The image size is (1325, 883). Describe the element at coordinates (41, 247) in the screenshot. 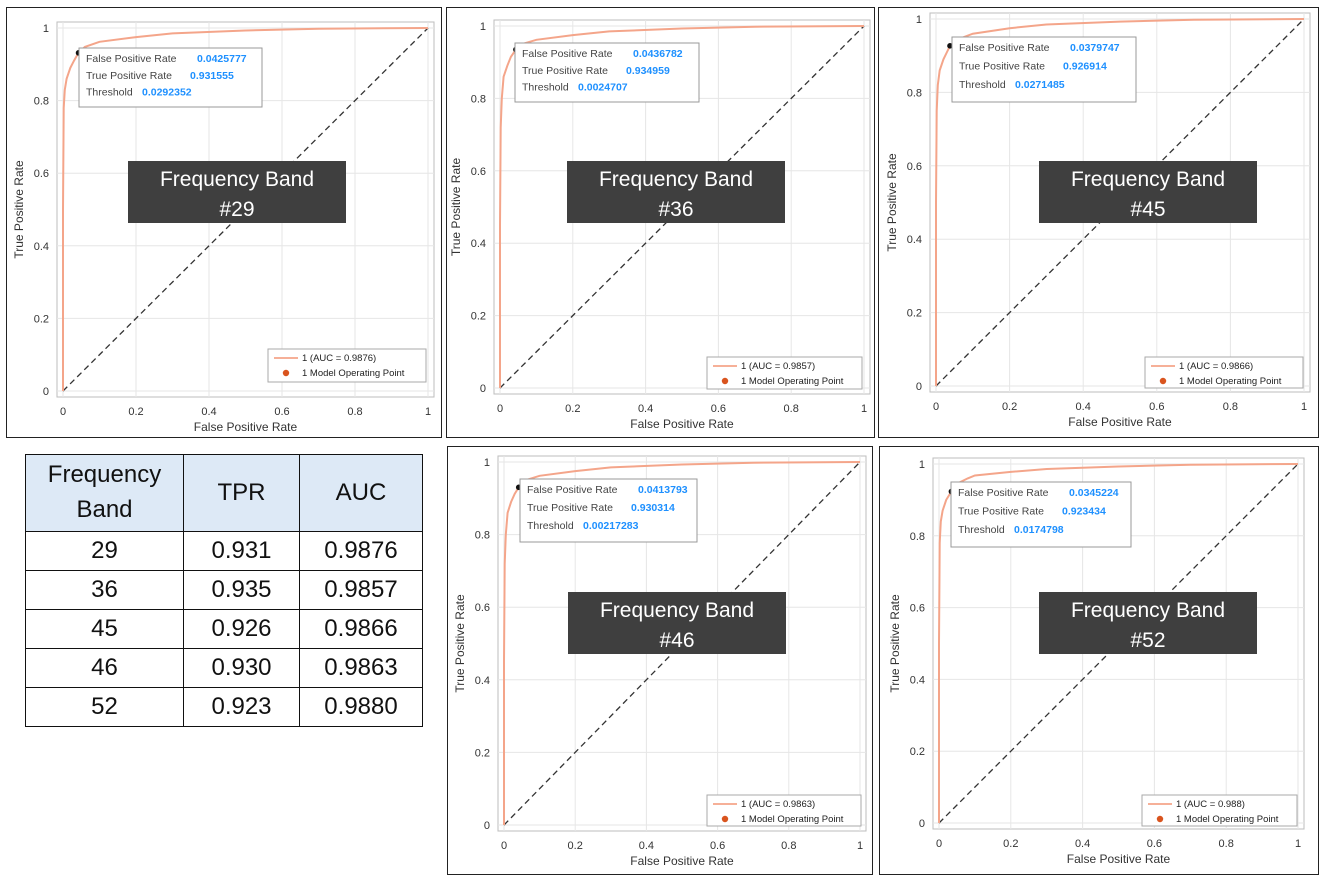

I see `y-tick-label: 0.4` at that location.